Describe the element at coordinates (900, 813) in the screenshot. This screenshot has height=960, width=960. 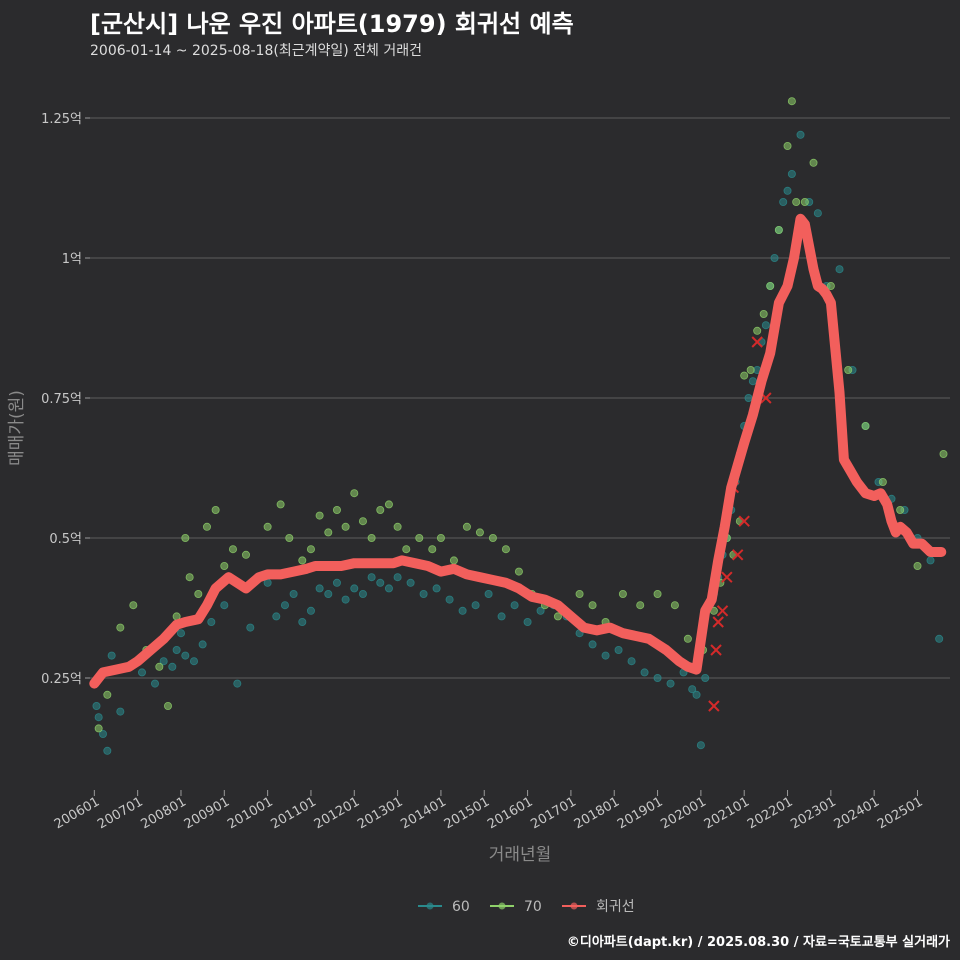
I see `x-tick-label: 202501` at that location.